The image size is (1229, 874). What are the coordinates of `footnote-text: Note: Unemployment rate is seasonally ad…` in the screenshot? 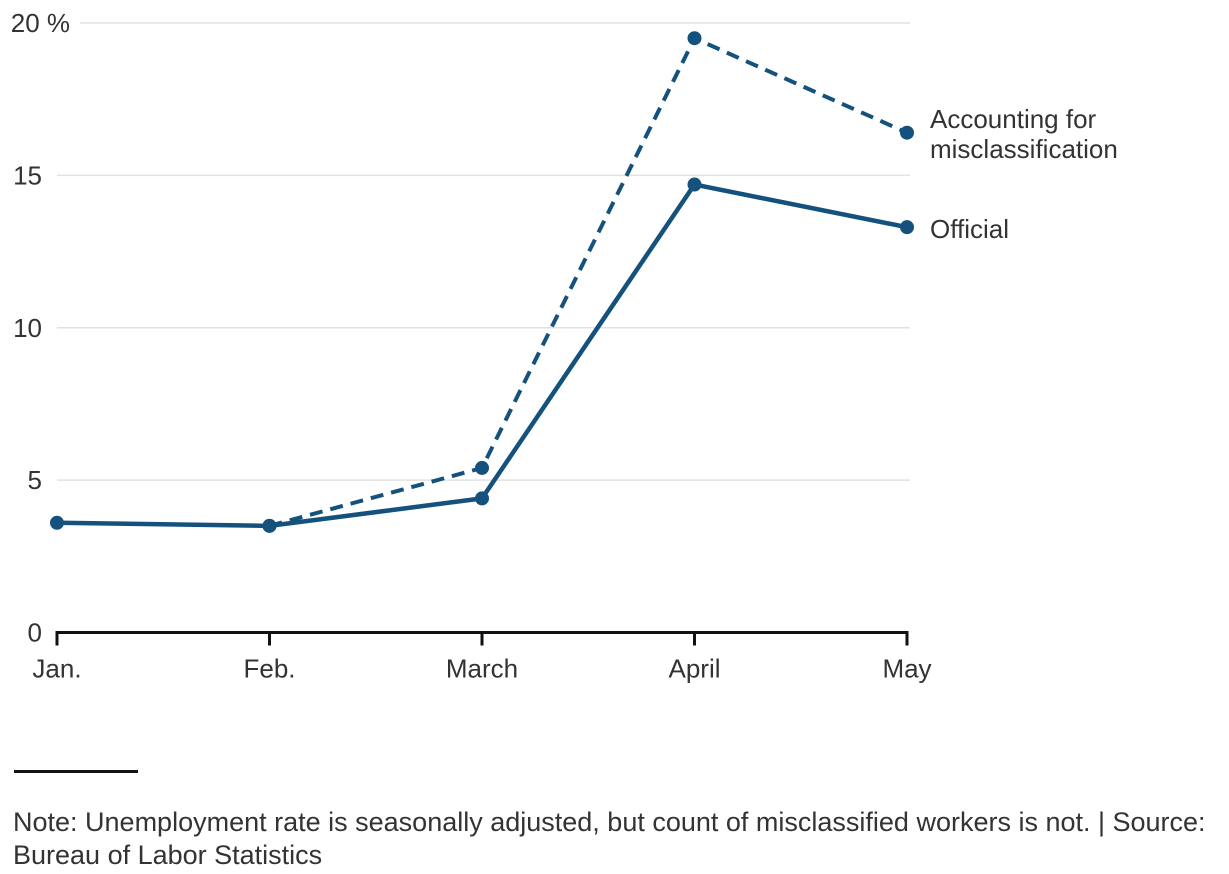 It's located at (609, 838).